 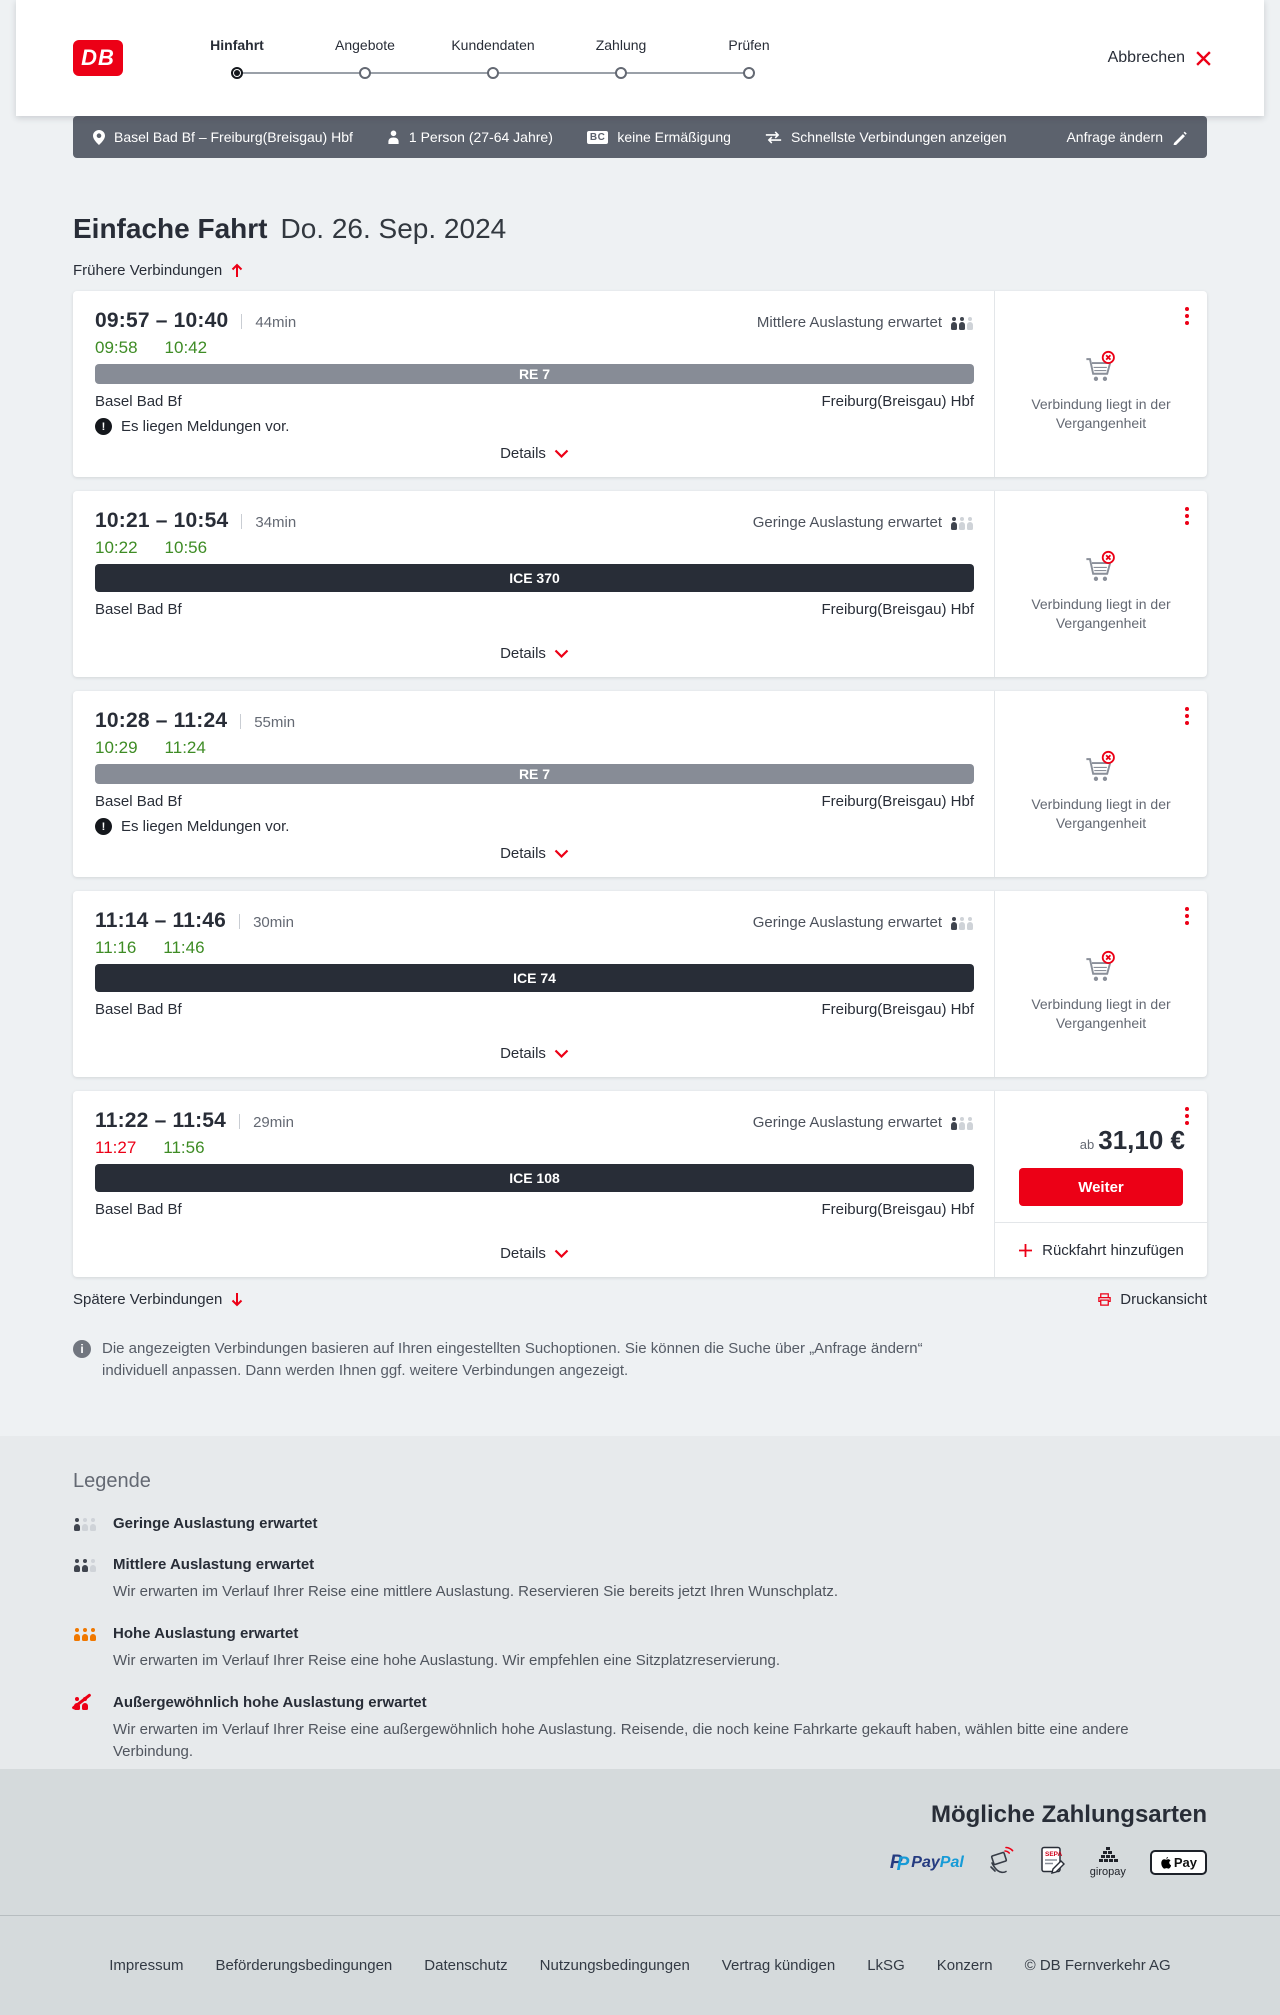 I want to click on later-connections-link: Spätere Verbindungen, so click(x=158, y=1299).